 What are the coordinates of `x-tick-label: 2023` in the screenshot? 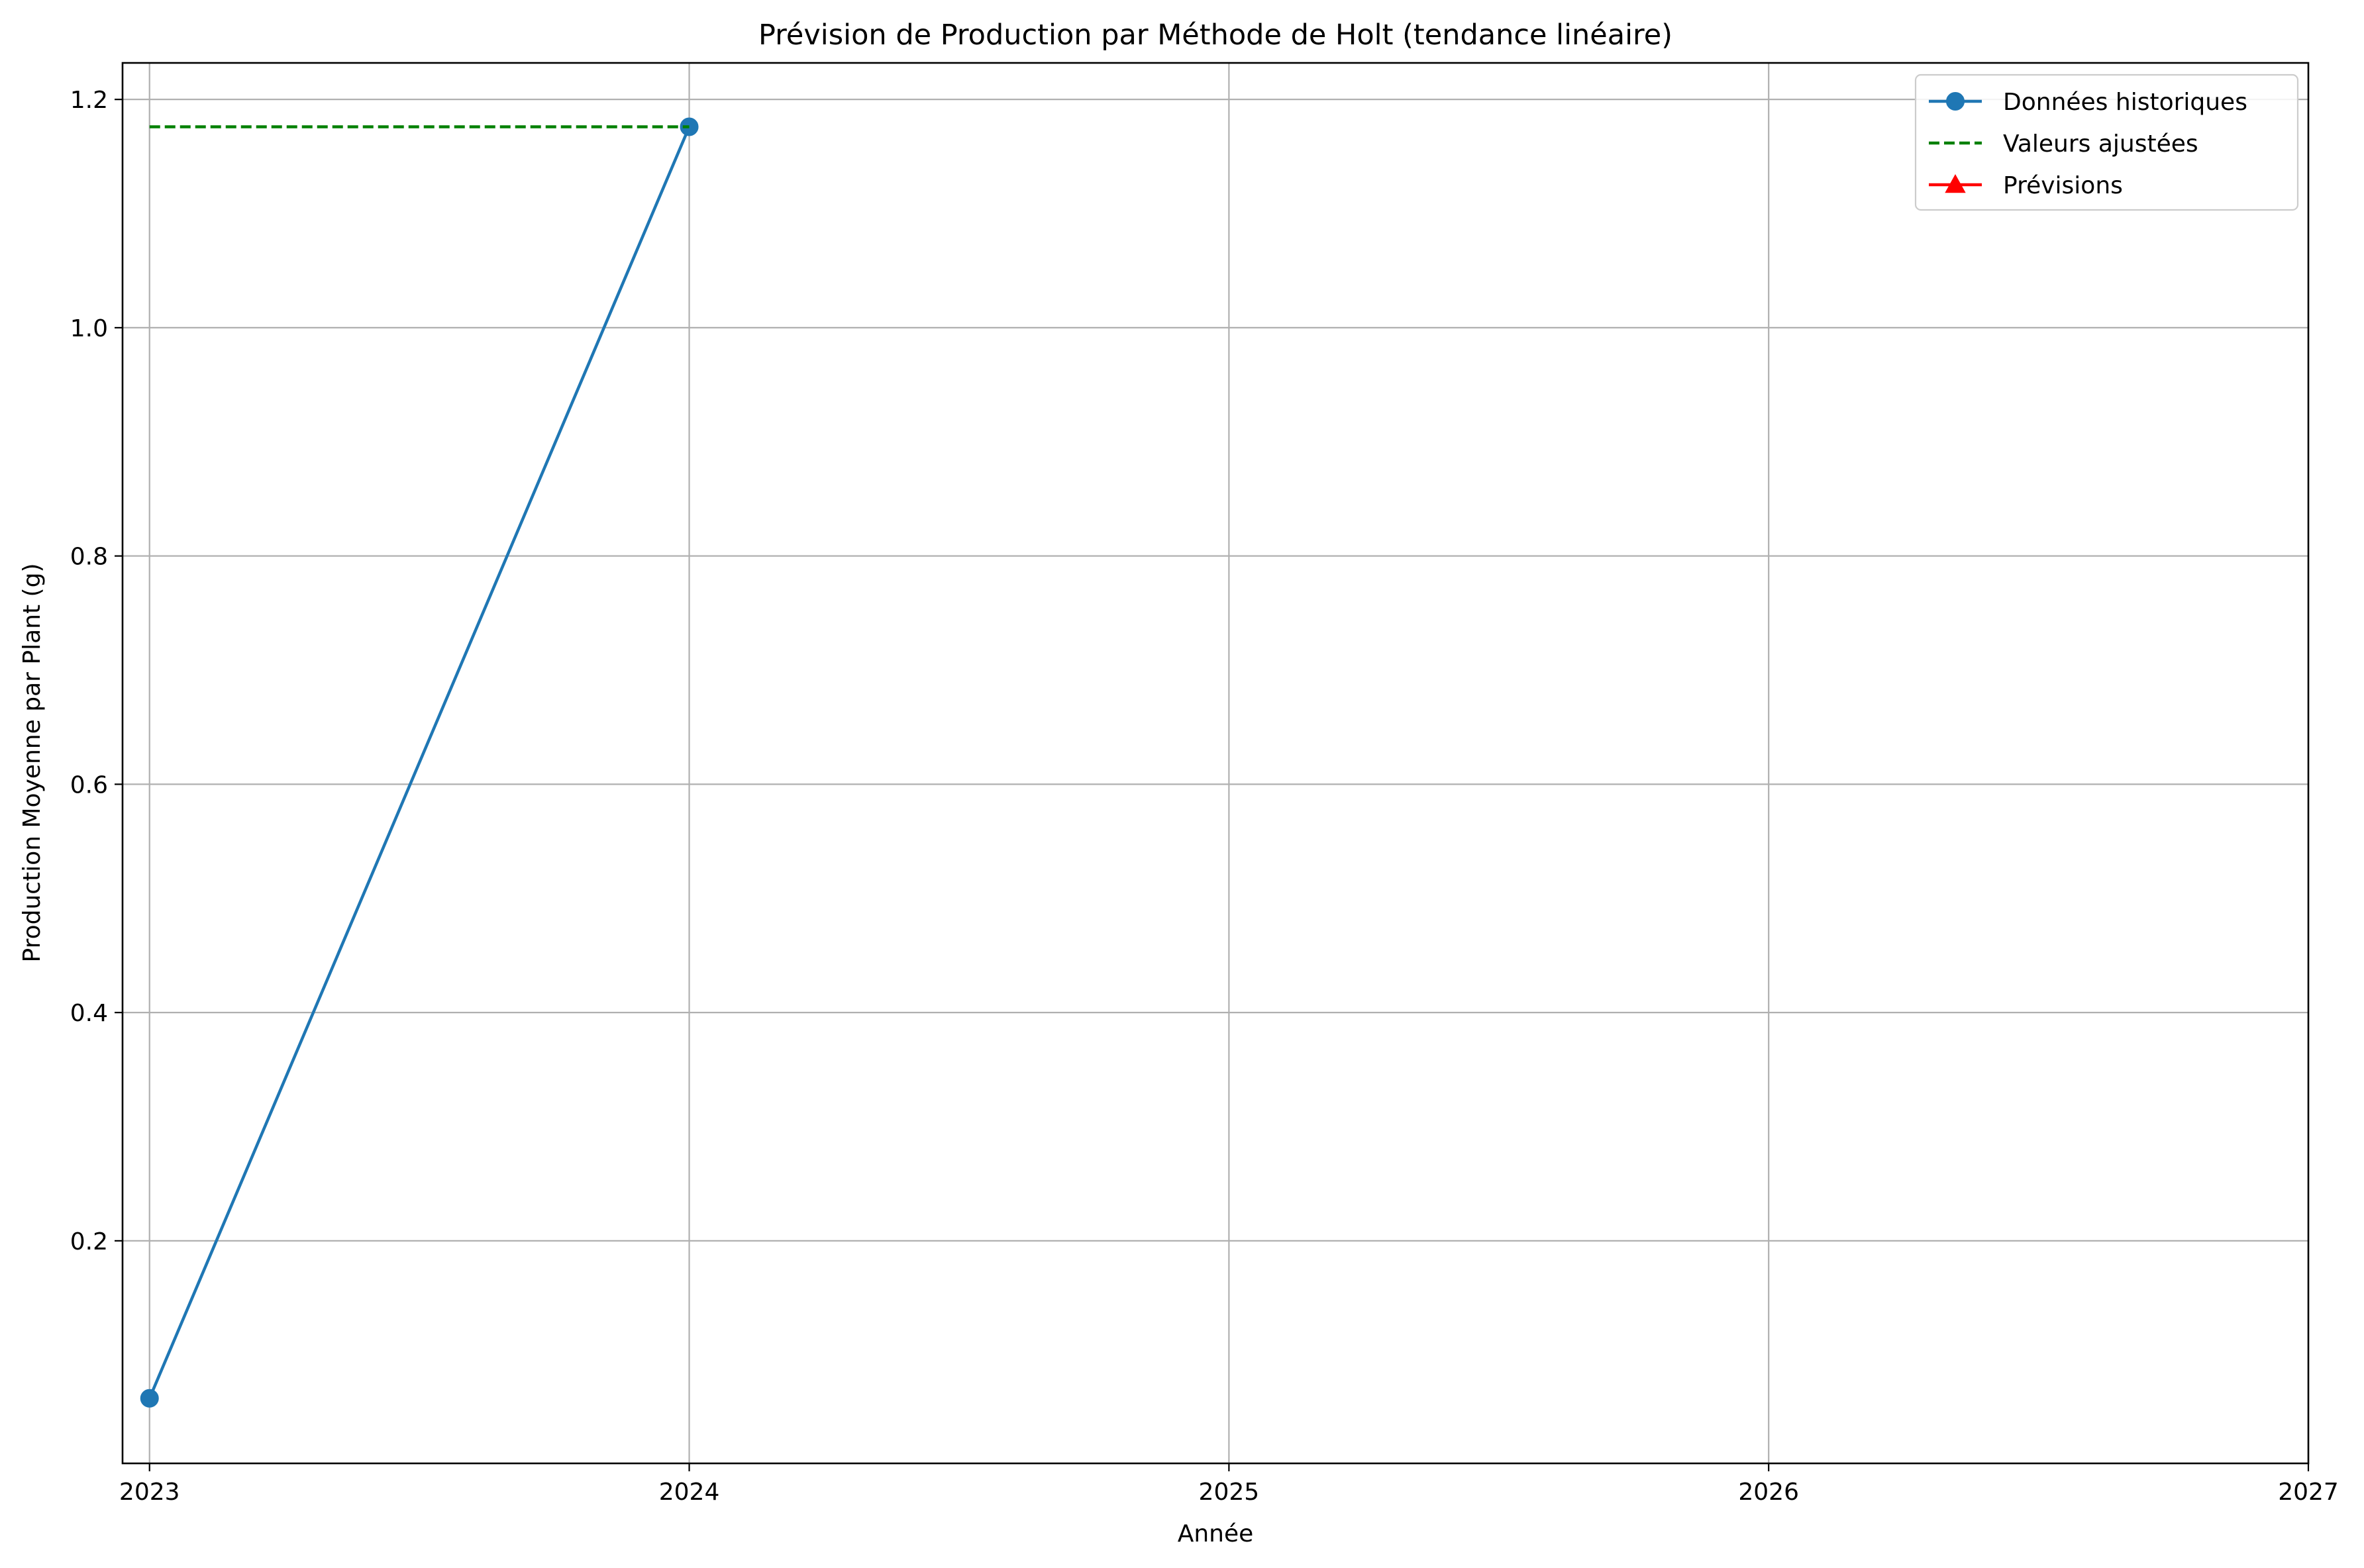 It's located at (150, 1492).